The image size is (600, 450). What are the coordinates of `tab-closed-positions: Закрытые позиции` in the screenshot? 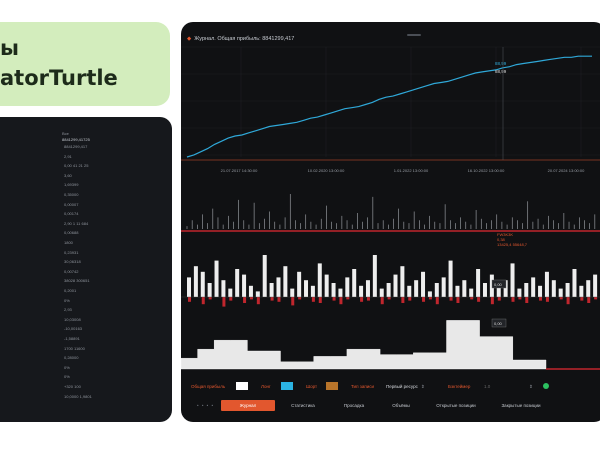 It's located at (521, 405).